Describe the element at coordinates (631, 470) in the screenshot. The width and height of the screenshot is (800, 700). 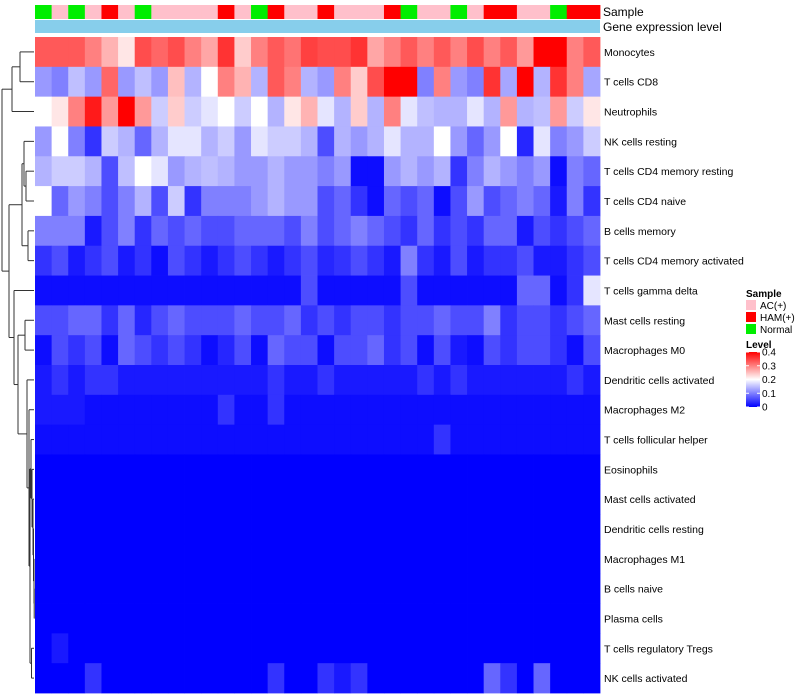
I see `row-label: Eosinophils` at that location.